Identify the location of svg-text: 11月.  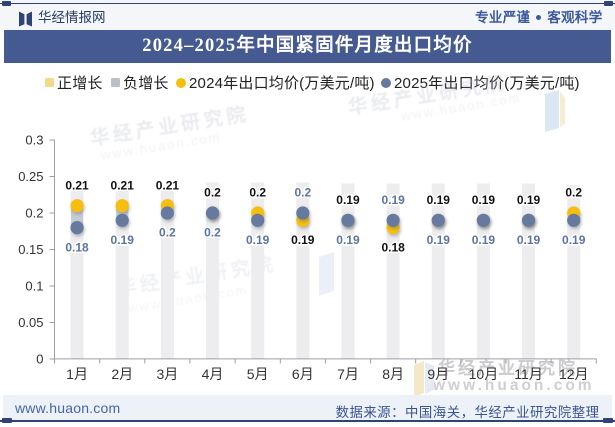
(528, 374).